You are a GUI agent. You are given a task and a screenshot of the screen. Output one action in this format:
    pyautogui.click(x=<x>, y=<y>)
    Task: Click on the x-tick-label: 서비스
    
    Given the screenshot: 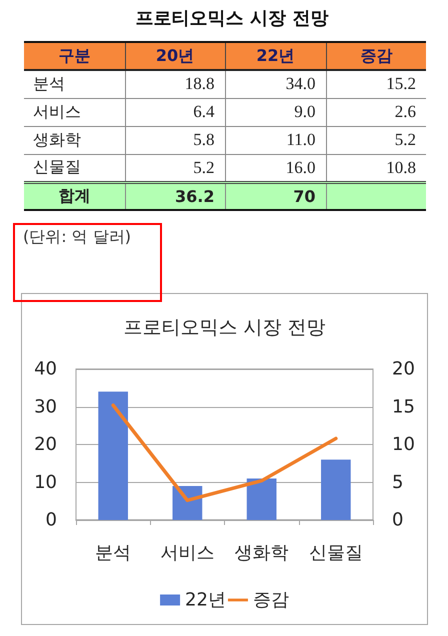 What is the action you would take?
    pyautogui.click(x=187, y=553)
    